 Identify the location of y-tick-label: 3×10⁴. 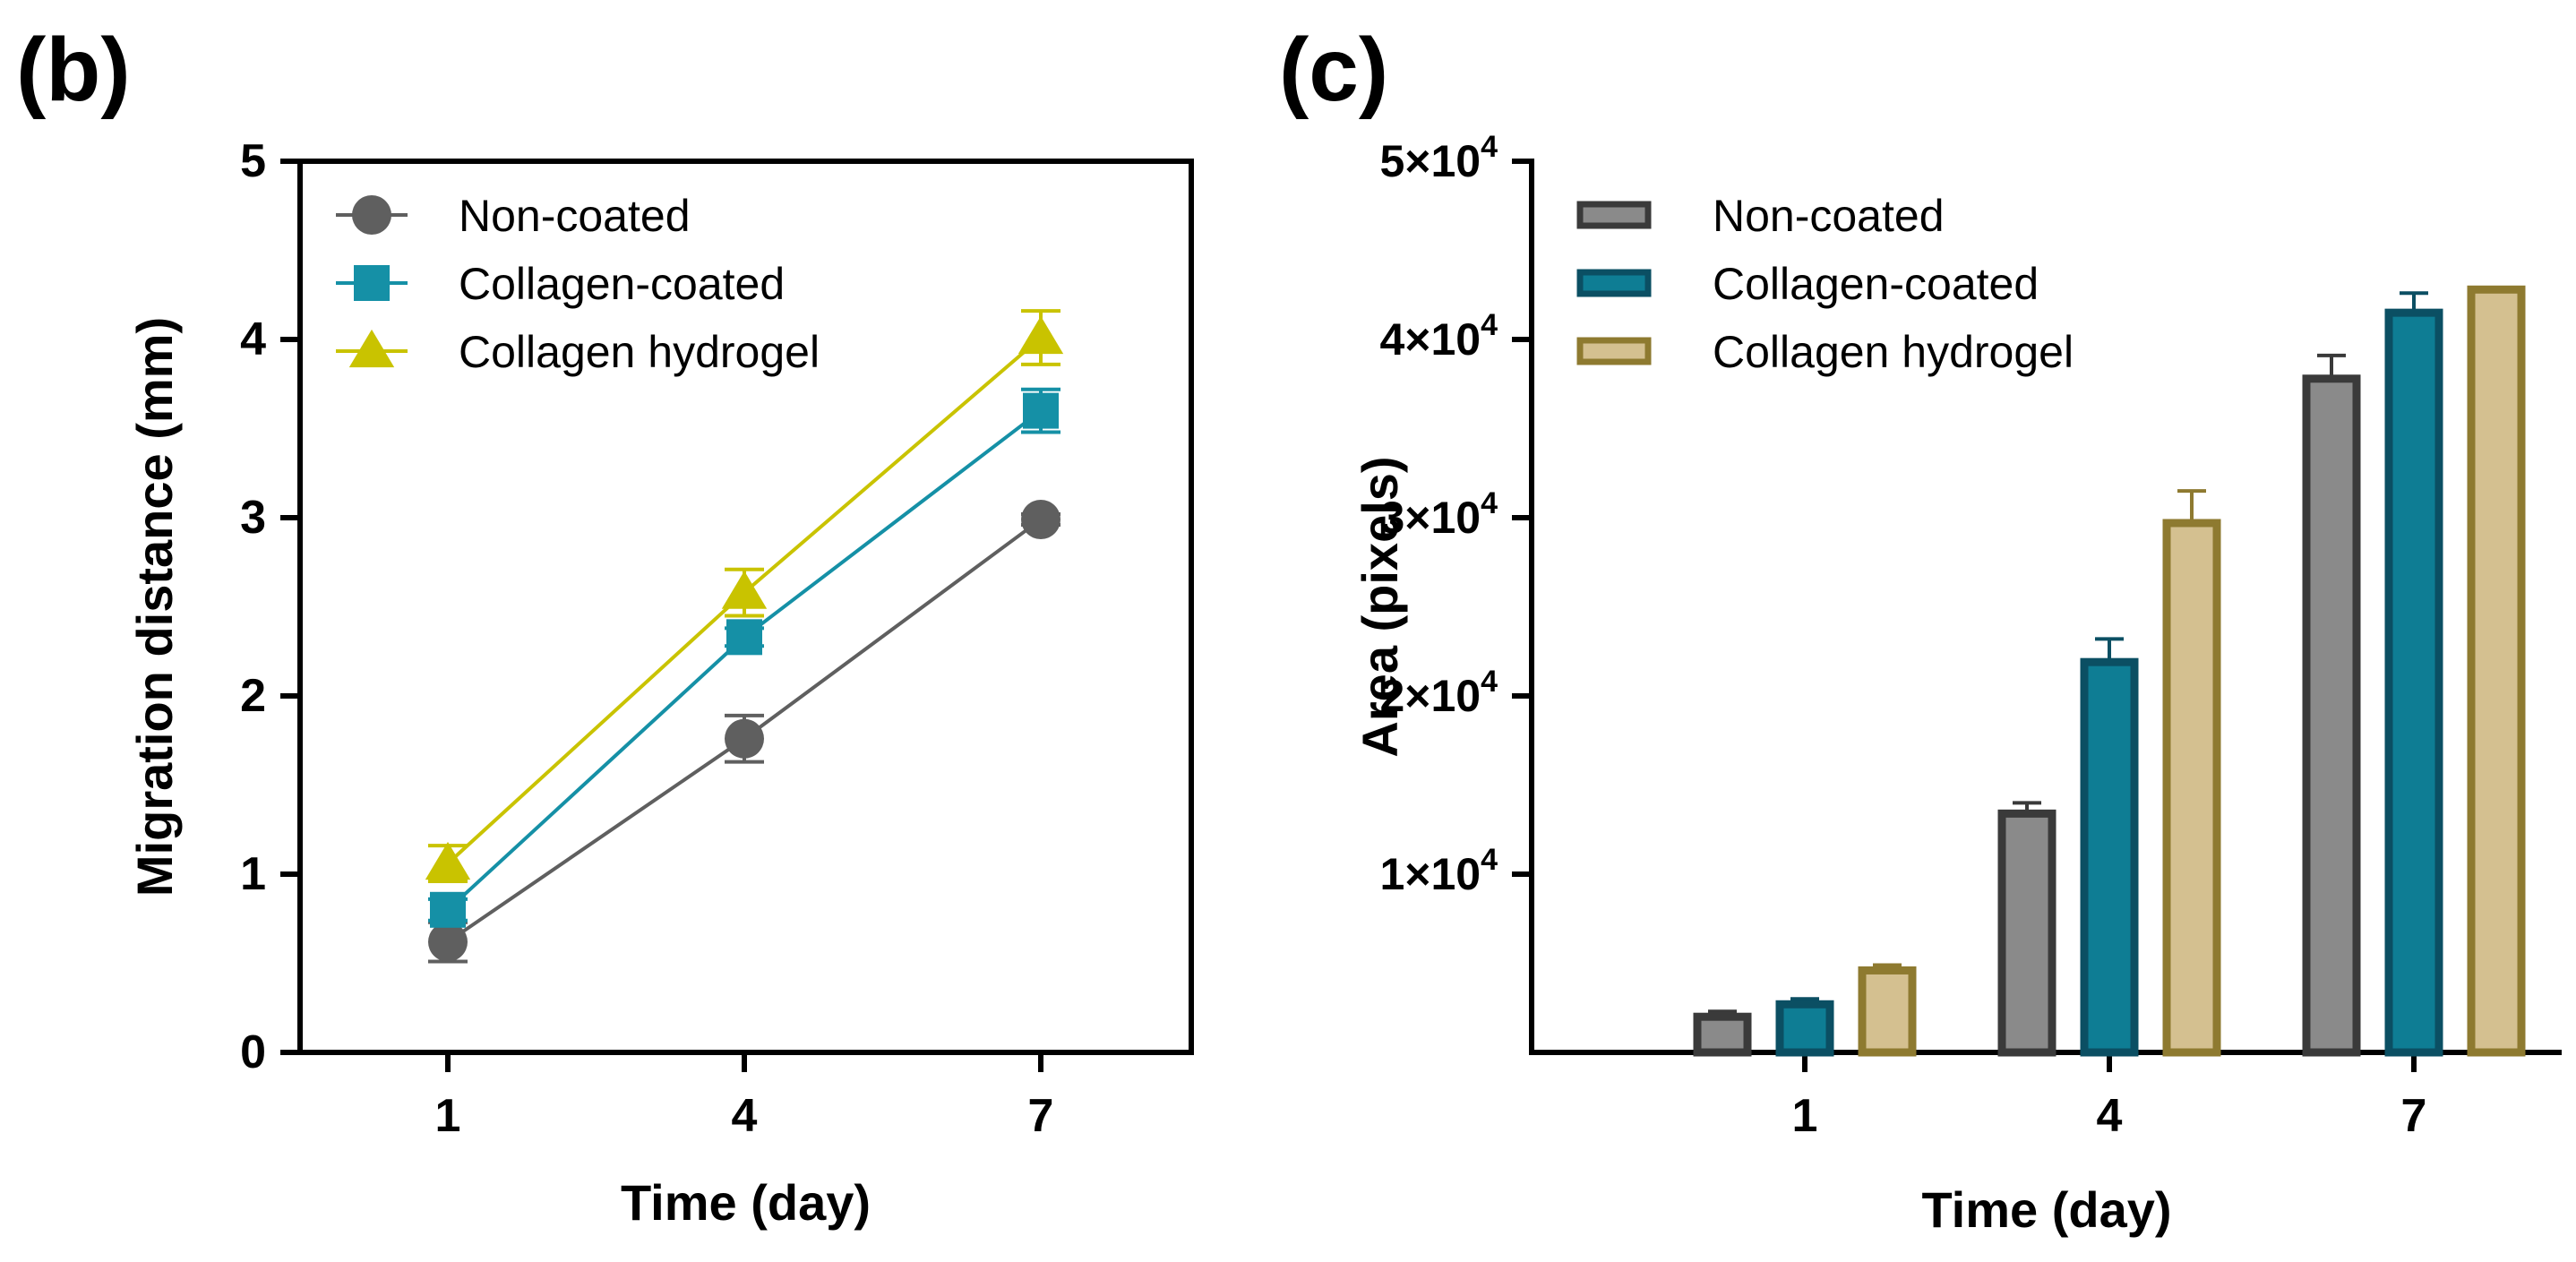
(1438, 515).